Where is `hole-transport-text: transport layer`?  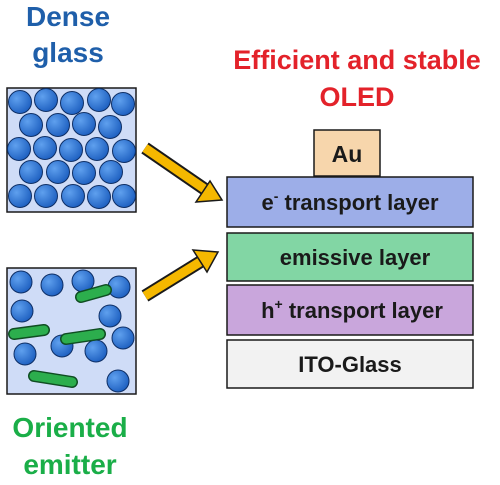
hole-transport-text: transport layer is located at coordinates (363, 310).